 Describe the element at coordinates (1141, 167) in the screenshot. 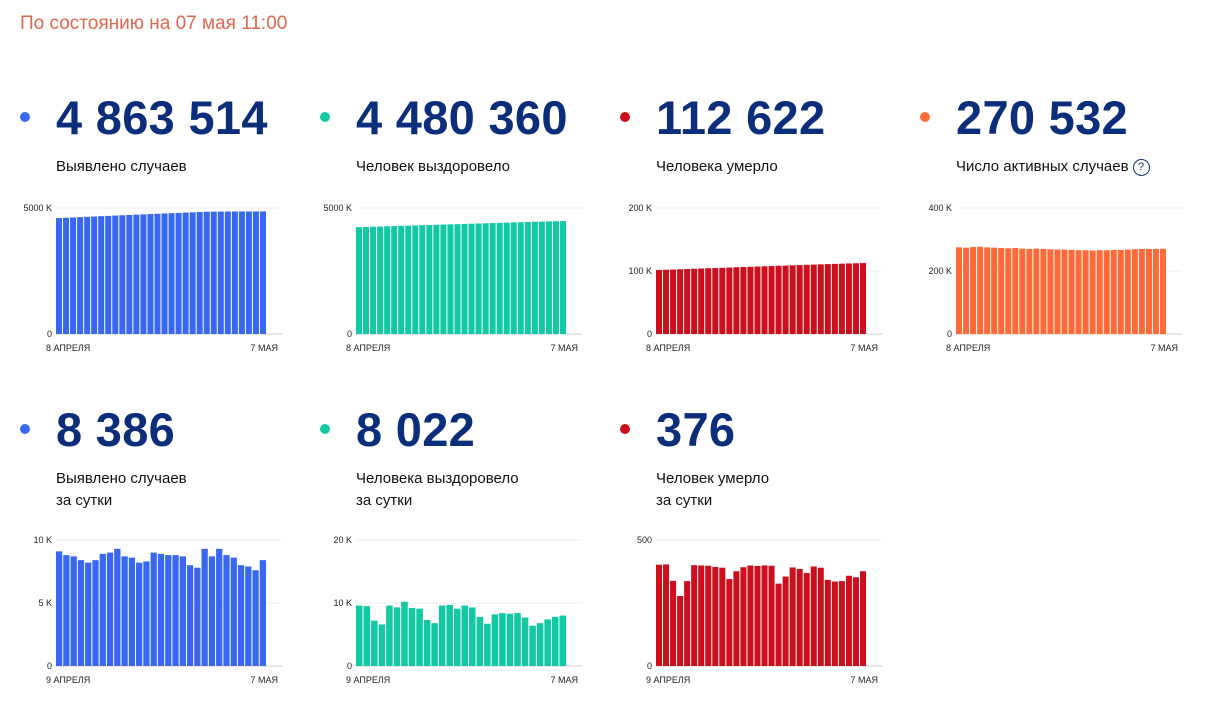

I see `help-icon: ?` at that location.